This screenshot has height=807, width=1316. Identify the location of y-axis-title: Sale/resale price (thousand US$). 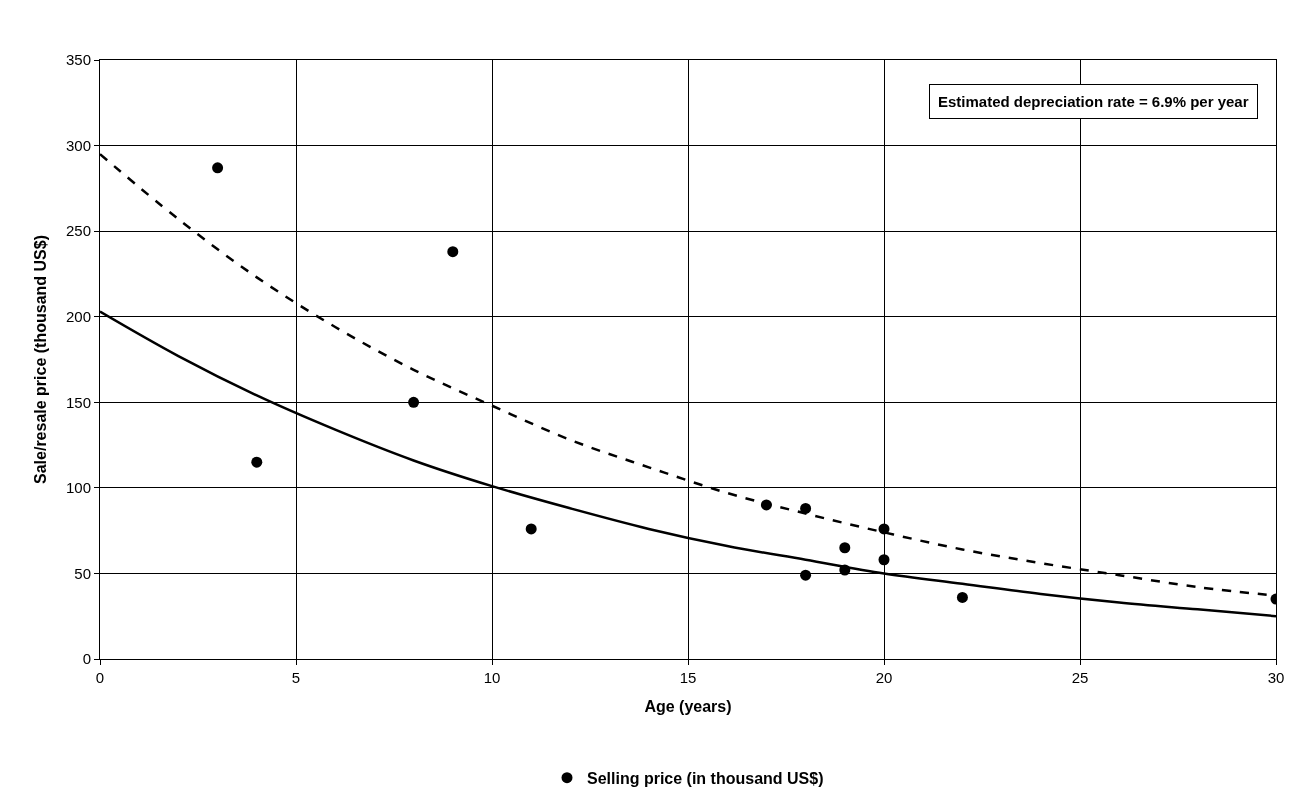
(40, 359).